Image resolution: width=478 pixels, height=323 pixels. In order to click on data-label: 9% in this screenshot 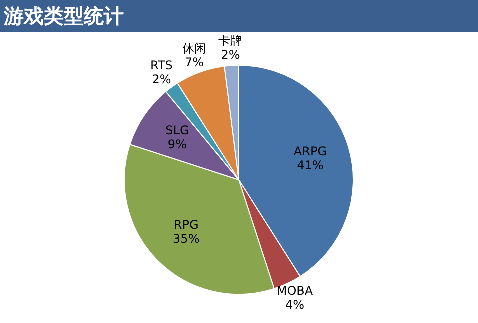, I will do `click(177, 144)`.